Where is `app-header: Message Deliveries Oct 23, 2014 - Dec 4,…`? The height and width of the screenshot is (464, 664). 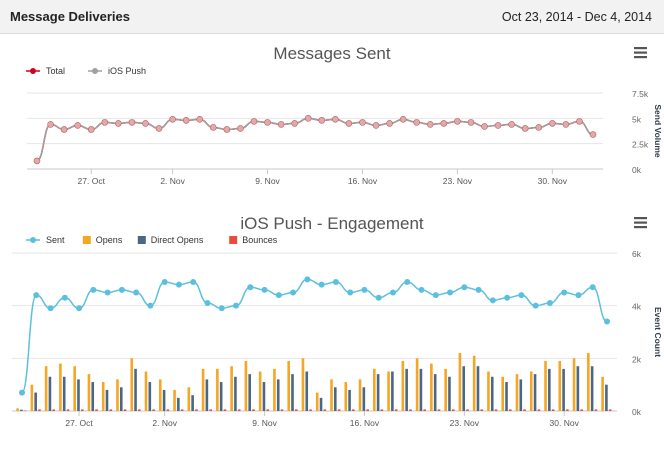 app-header: Message Deliveries Oct 23, 2014 - Dec 4,… is located at coordinates (332, 17).